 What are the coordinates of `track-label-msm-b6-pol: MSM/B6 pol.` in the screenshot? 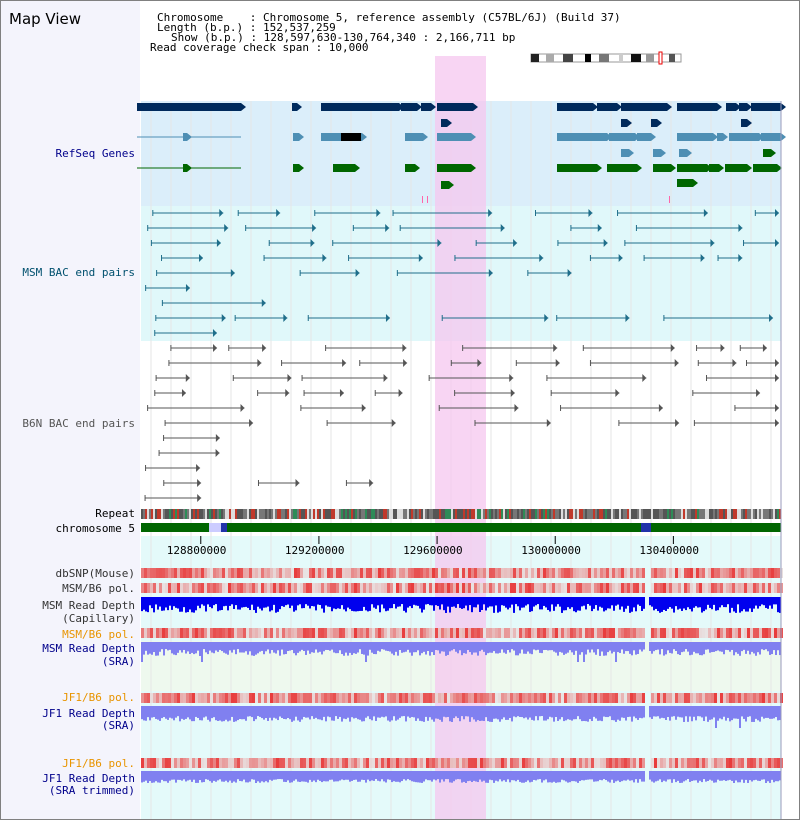 It's located at (98, 588).